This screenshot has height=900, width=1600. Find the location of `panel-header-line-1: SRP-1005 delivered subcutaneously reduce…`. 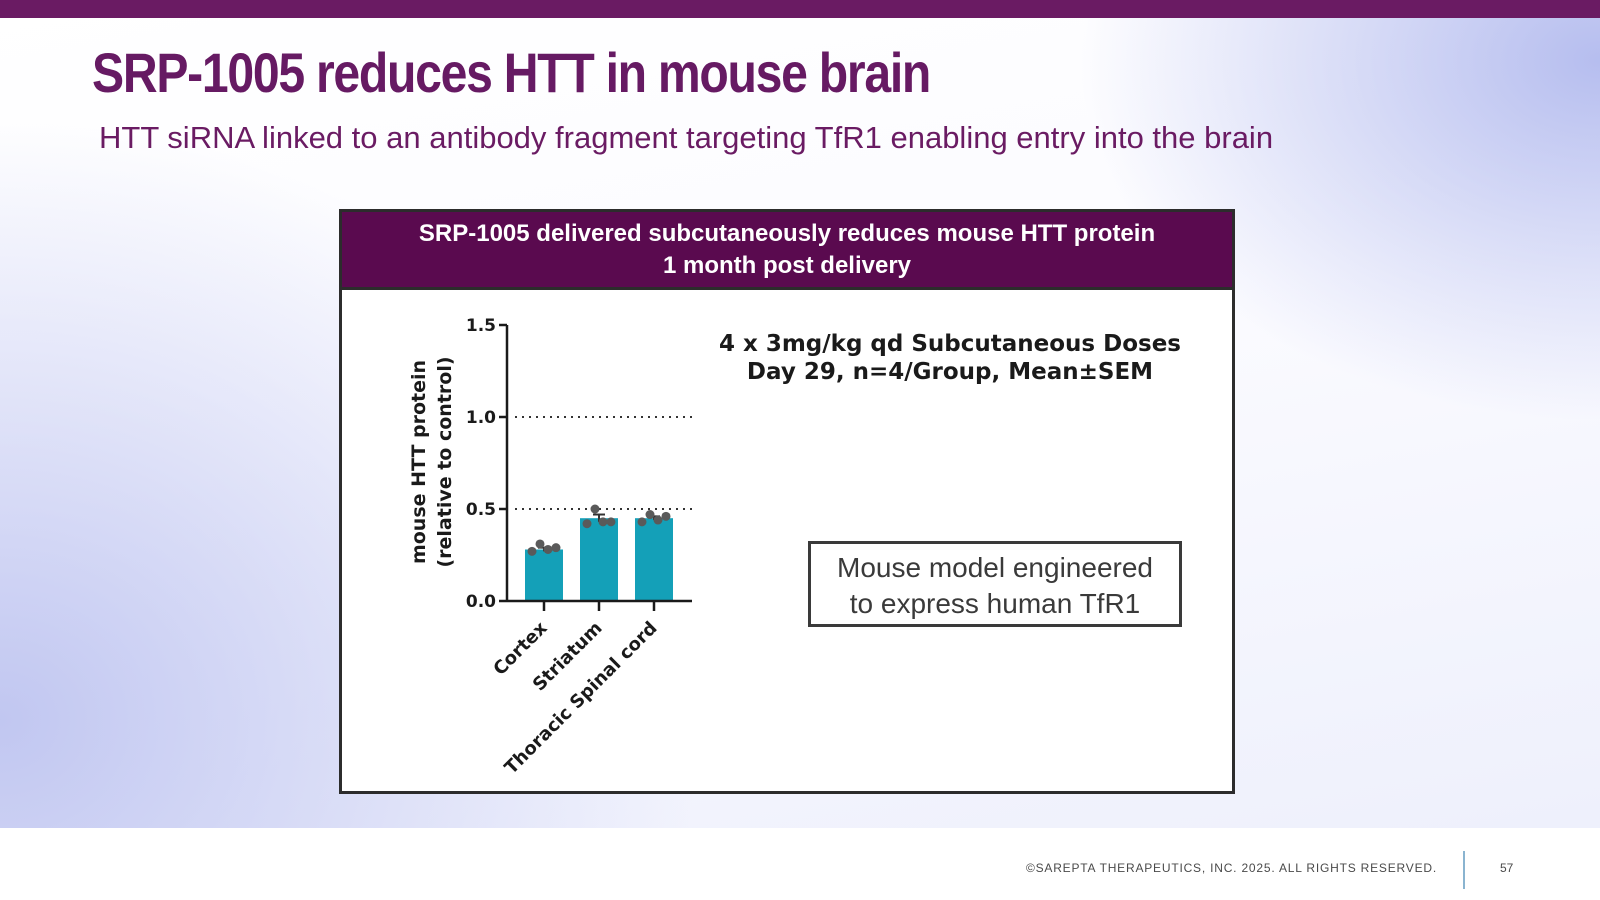

panel-header-line-1: SRP-1005 delivered subcutaneously reduce… is located at coordinates (787, 233).